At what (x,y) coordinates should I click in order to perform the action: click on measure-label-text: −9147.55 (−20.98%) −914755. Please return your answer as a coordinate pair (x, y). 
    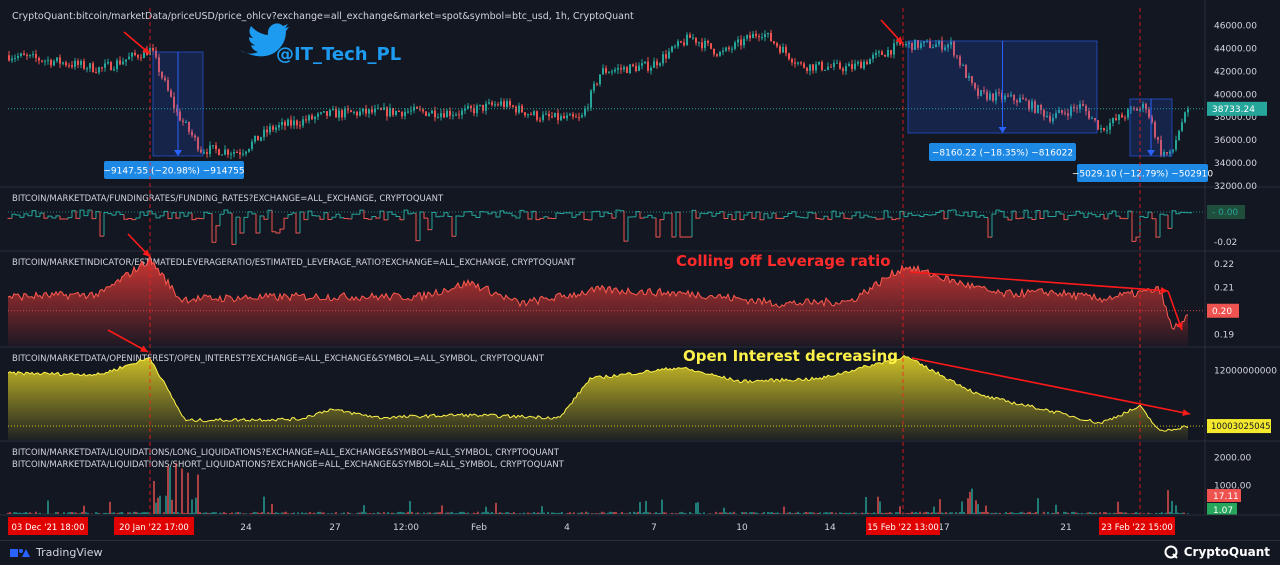
    Looking at the image, I should click on (173, 172).